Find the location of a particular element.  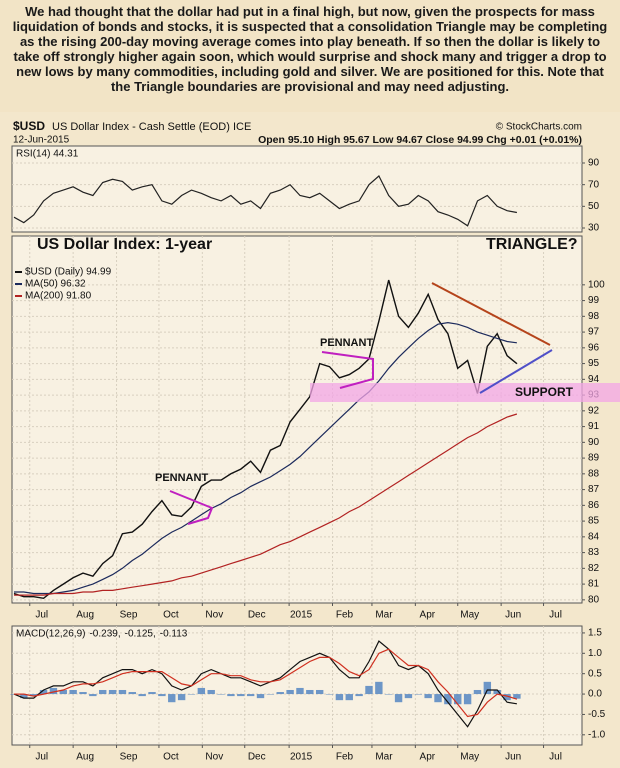

panel-label: MACD(12,26,9) is located at coordinates (50, 634).